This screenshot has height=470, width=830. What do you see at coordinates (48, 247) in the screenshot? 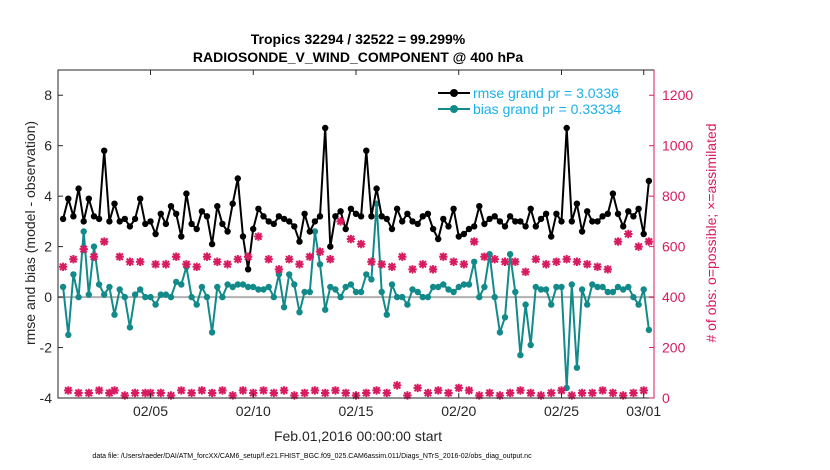
I see `y-left-tick-label: 2` at bounding box center [48, 247].